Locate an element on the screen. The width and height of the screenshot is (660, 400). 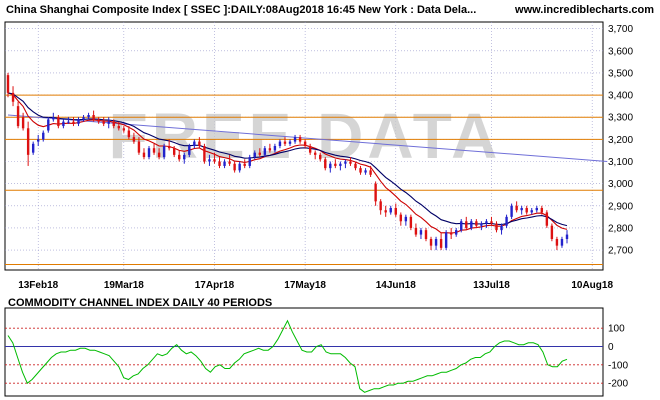
cci-tick-label: -200 is located at coordinates (618, 384).